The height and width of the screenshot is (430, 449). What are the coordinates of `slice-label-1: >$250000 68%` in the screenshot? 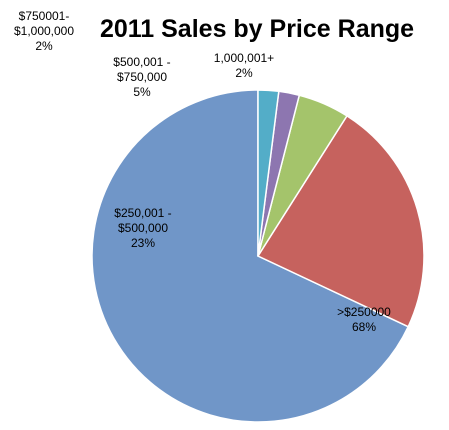 It's located at (364, 319).